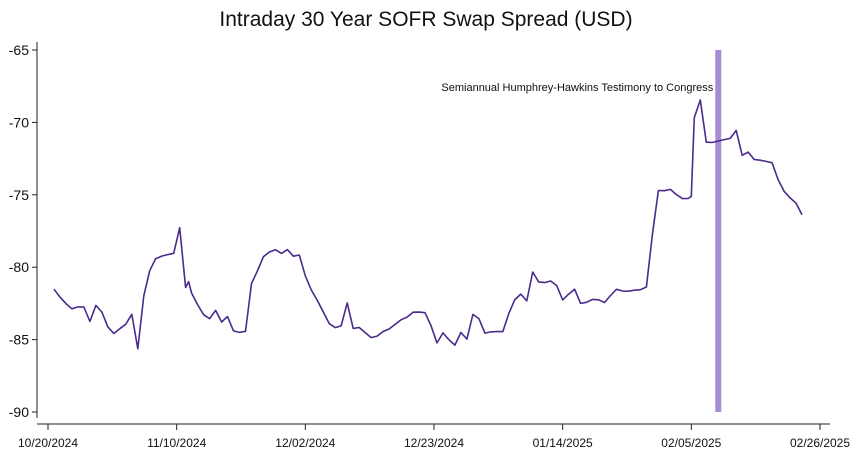  What do you see at coordinates (434, 443) in the screenshot?
I see `x-tick-label: 12/23/2024` at bounding box center [434, 443].